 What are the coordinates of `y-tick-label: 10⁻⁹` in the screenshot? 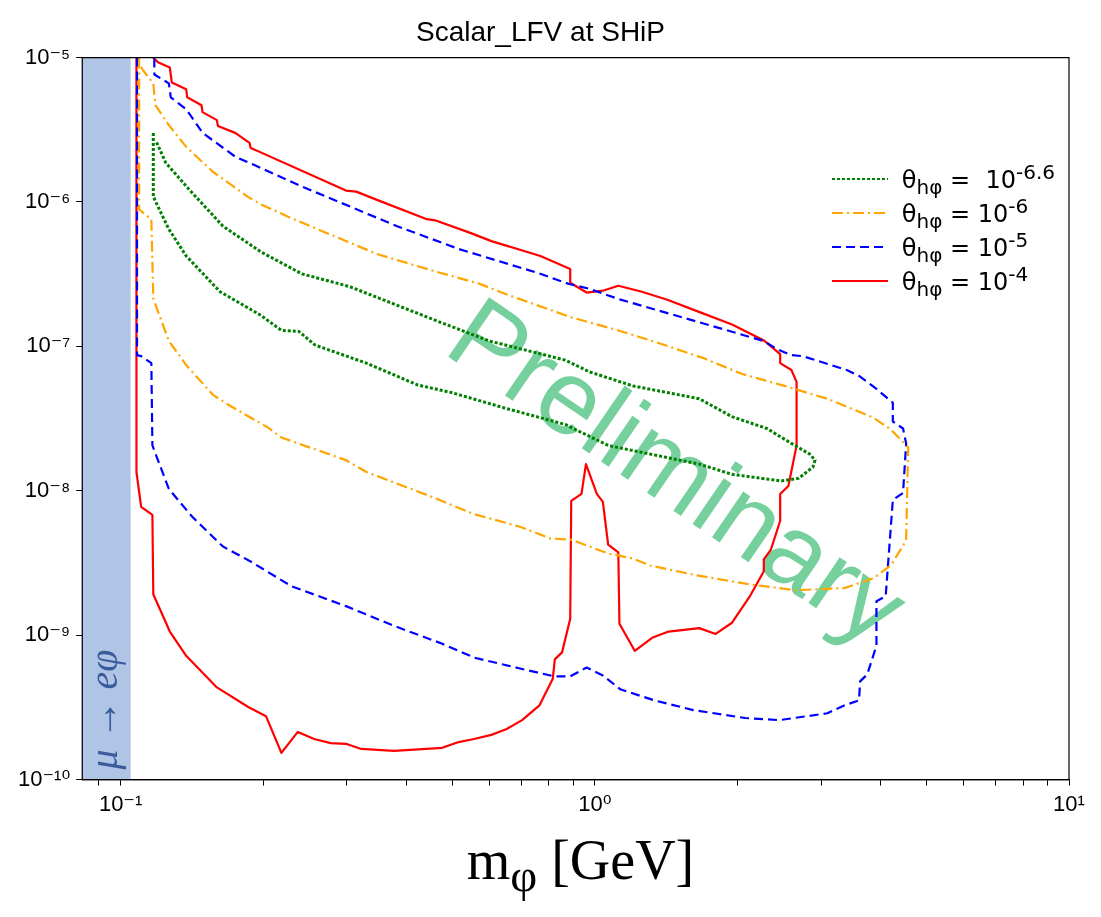 It's located at (47, 634).